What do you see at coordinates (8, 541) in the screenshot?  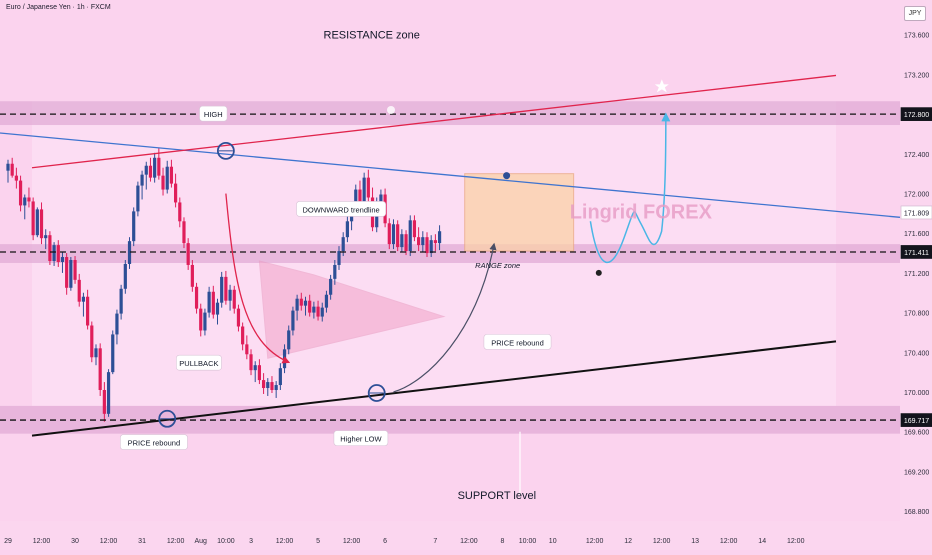 I see `time-tick-label: 29` at bounding box center [8, 541].